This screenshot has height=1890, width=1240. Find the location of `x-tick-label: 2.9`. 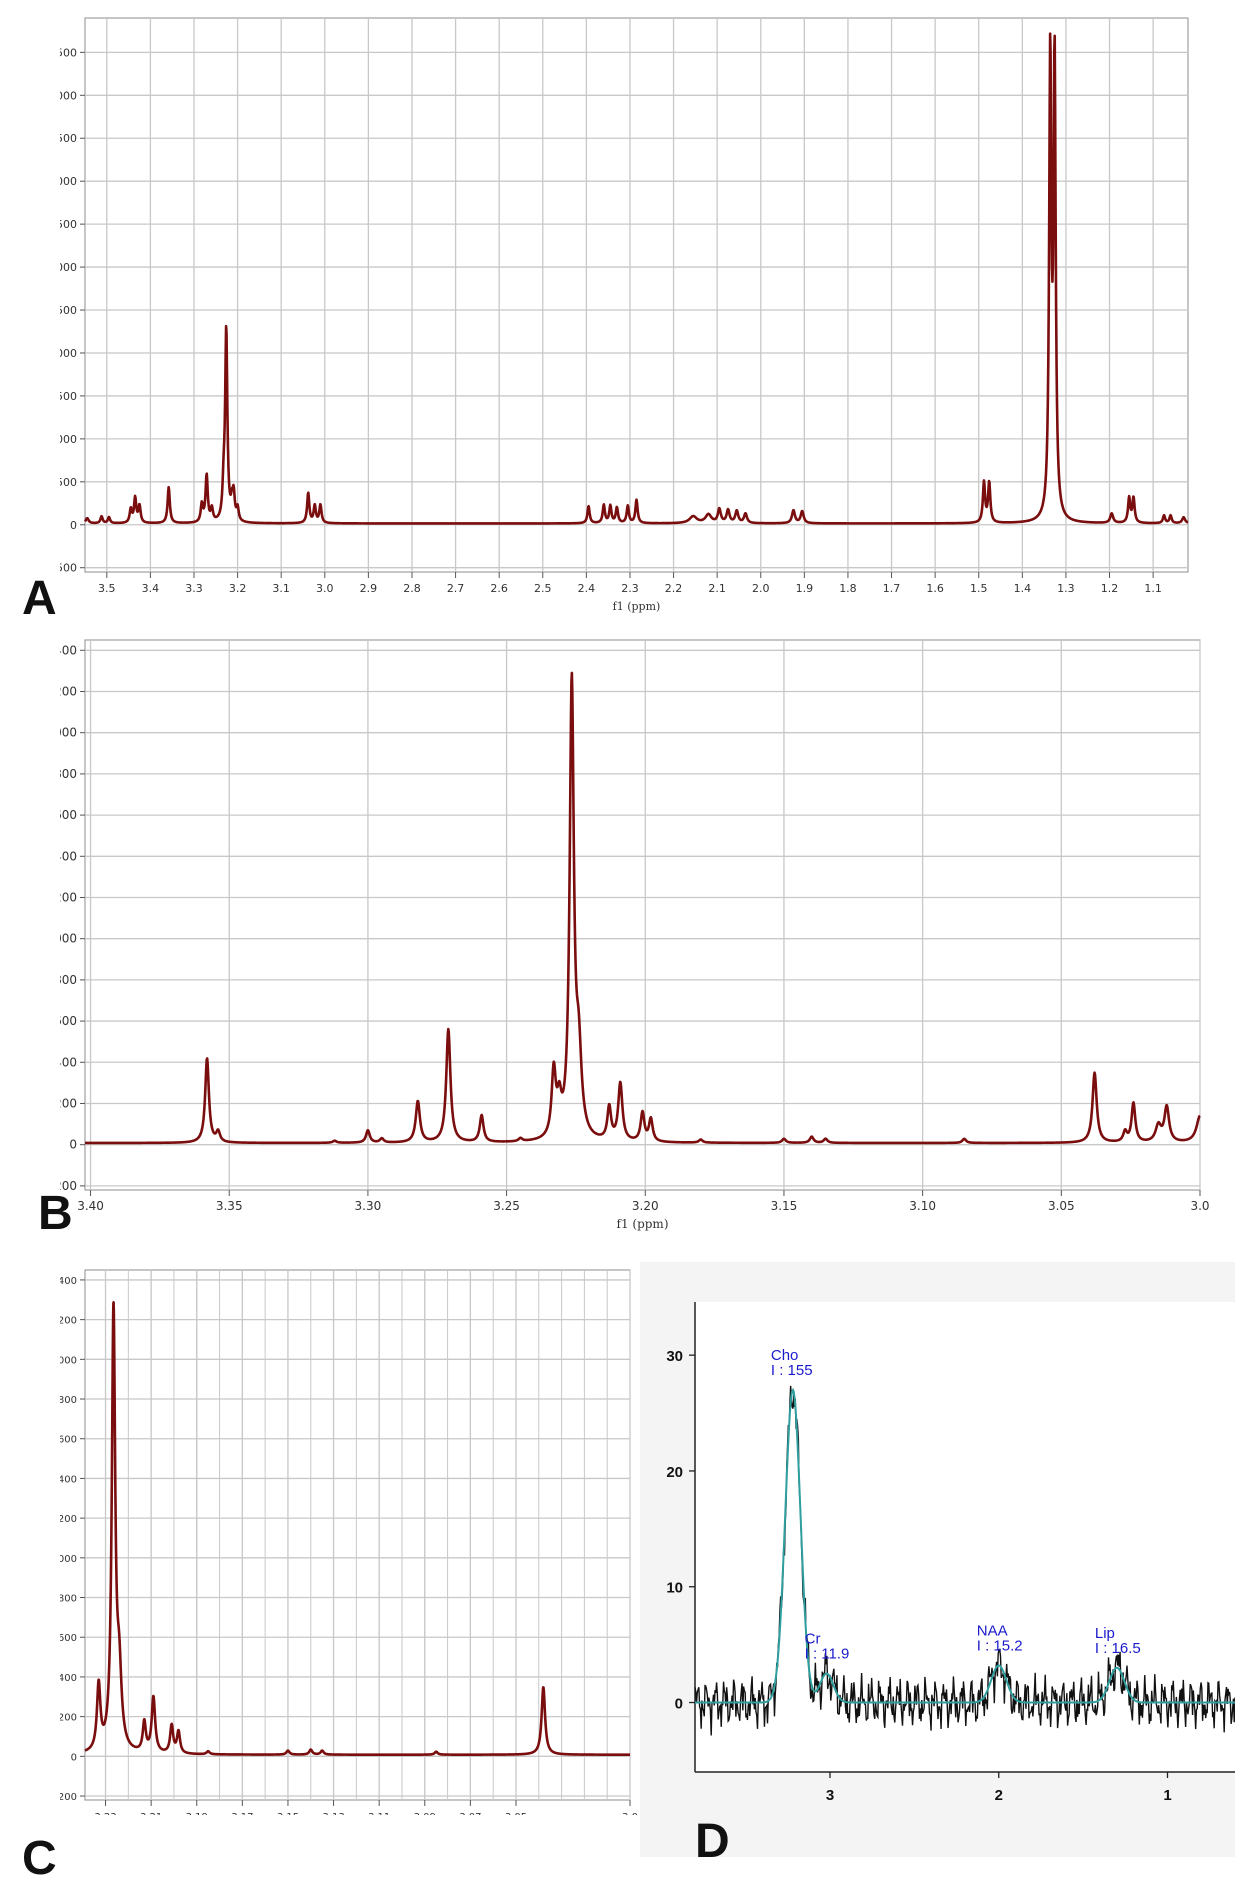

x-tick-label: 2.9 is located at coordinates (369, 588).